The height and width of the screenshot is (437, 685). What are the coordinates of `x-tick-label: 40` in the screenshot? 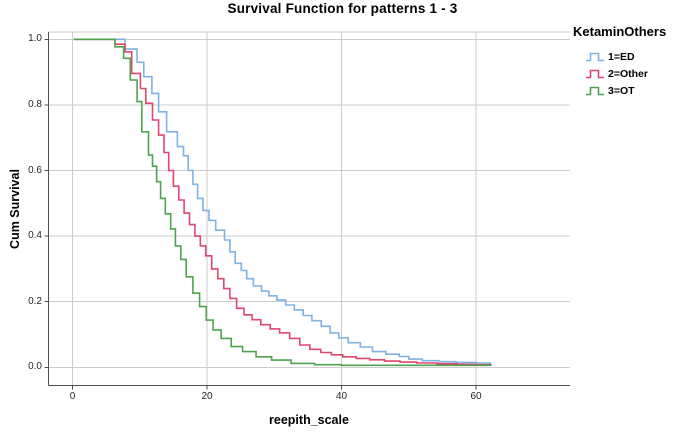 It's located at (341, 396).